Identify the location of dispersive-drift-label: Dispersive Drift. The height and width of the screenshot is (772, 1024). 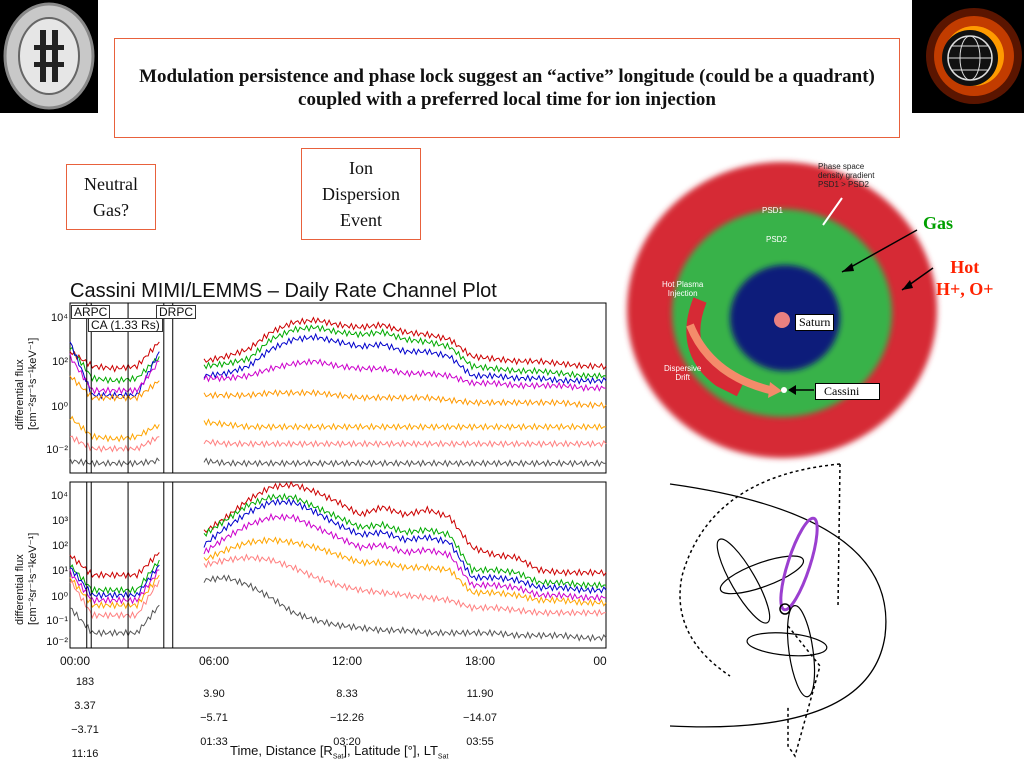
(683, 373).